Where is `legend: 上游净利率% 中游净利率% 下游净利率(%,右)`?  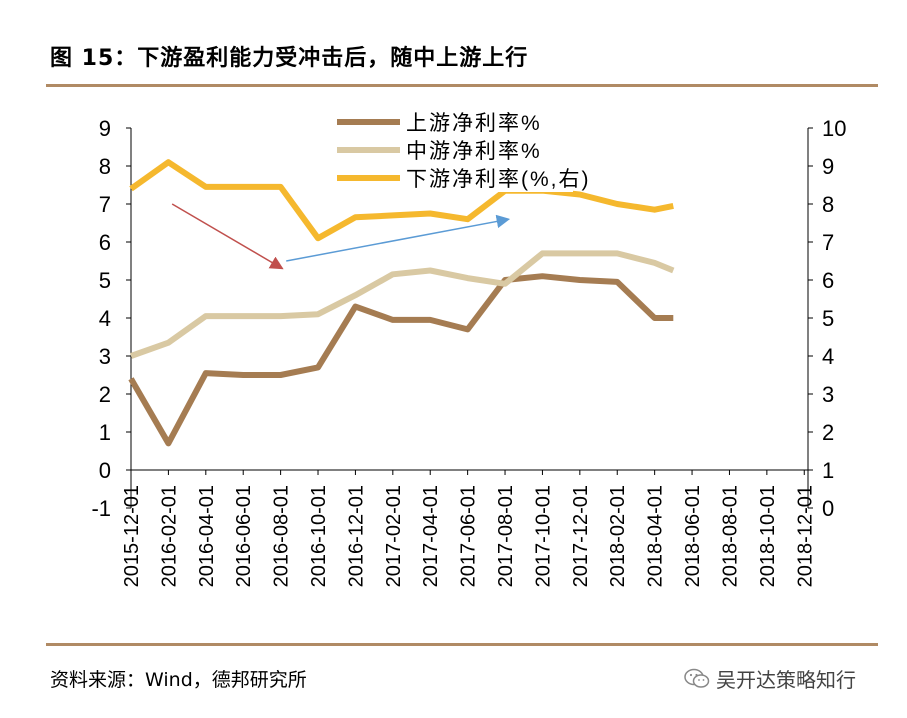 legend: 上游净利率% 中游净利率% 下游净利率(%,右) is located at coordinates (462, 151).